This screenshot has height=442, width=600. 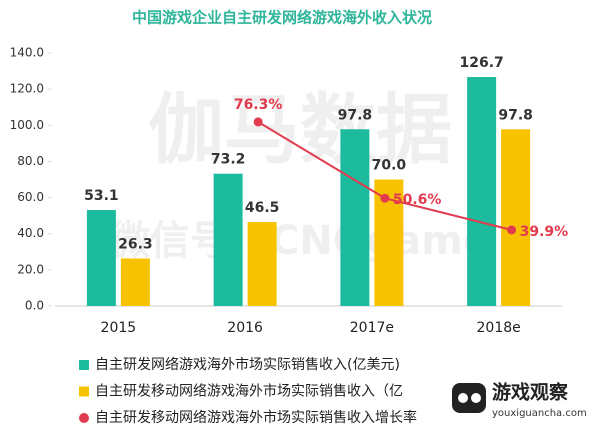 I want to click on data-label: 70.0, so click(x=389, y=166).